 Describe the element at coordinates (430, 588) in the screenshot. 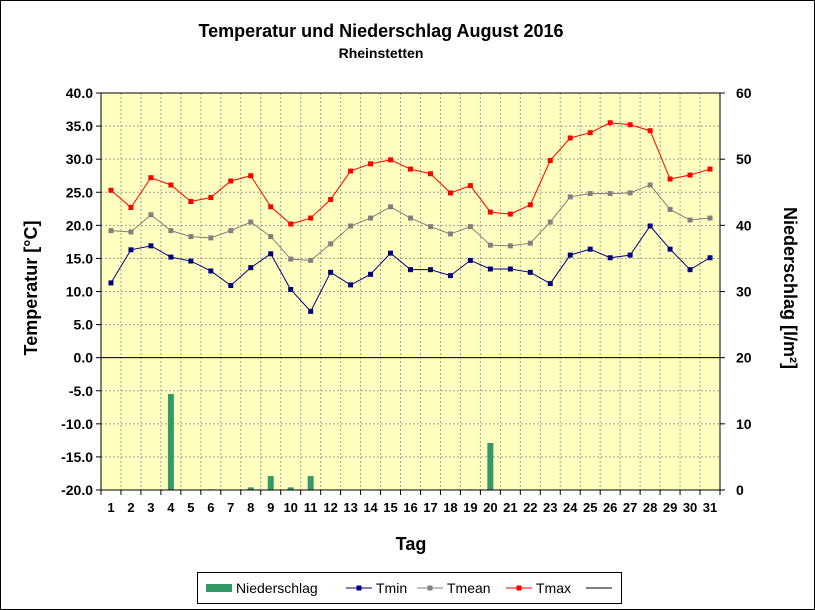

I see `legend-swatch-tmean` at that location.